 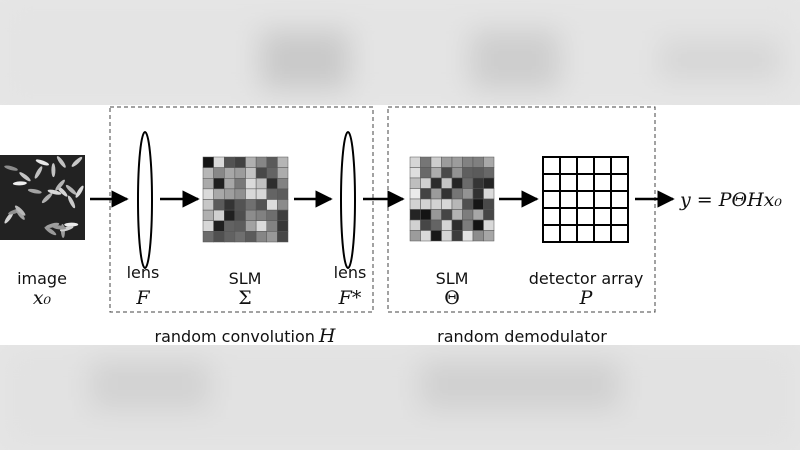 What do you see at coordinates (145, 200) in the screenshot?
I see `lens` at bounding box center [145, 200].